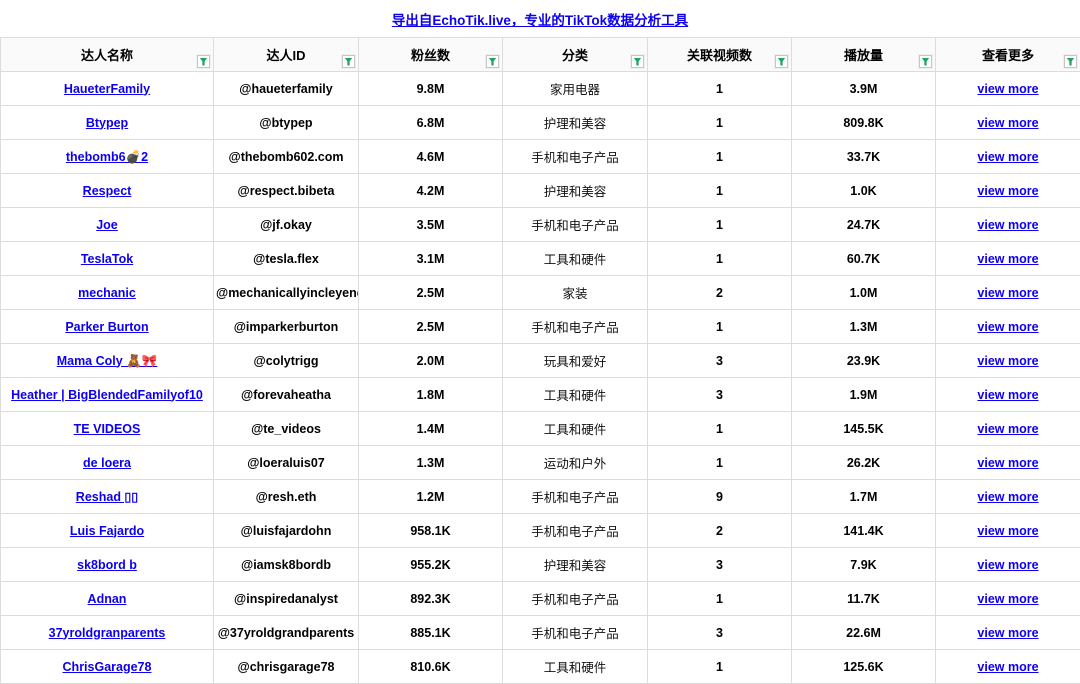 Image resolution: width=1080 pixels, height=684 pixels. Describe the element at coordinates (107, 361) in the screenshot. I see `influencer-name-link: Mama Coly 🧸🎀` at that location.